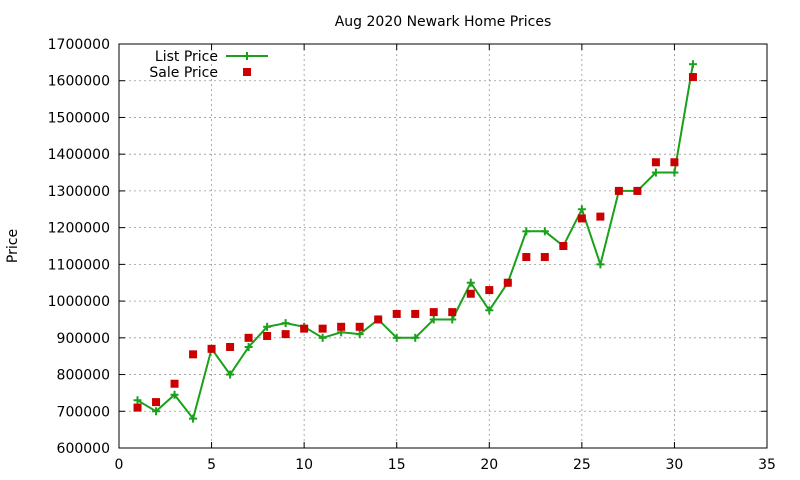  What do you see at coordinates (304, 465) in the screenshot?
I see `x-tick-label: 10` at bounding box center [304, 465].